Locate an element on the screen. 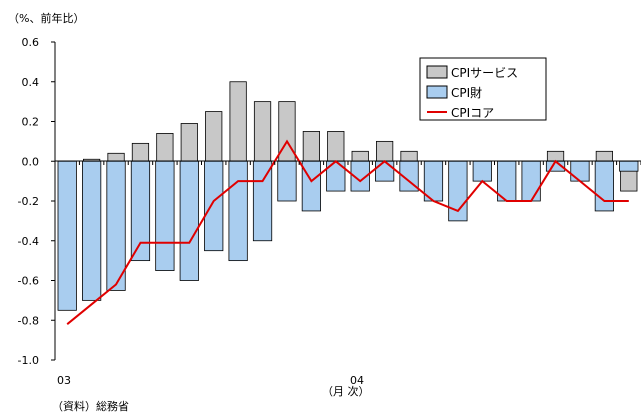 Image resolution: width=641 pixels, height=417 pixels. legend-label-core: CPIコア is located at coordinates (472, 113).